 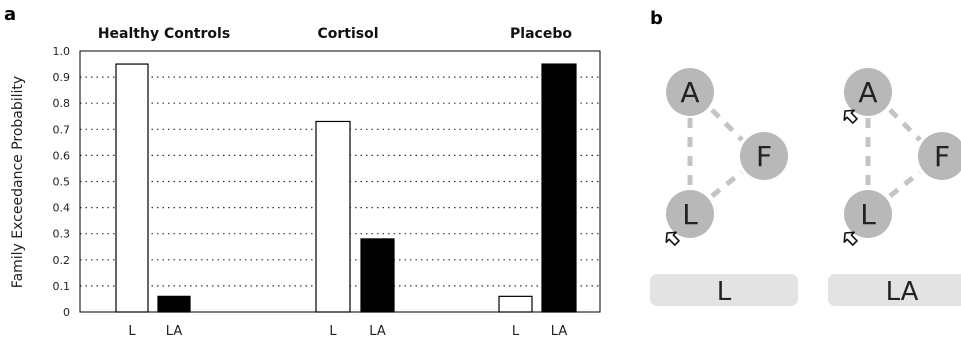 What do you see at coordinates (347, 34) in the screenshot?
I see `group-title: Cortisol` at bounding box center [347, 34].